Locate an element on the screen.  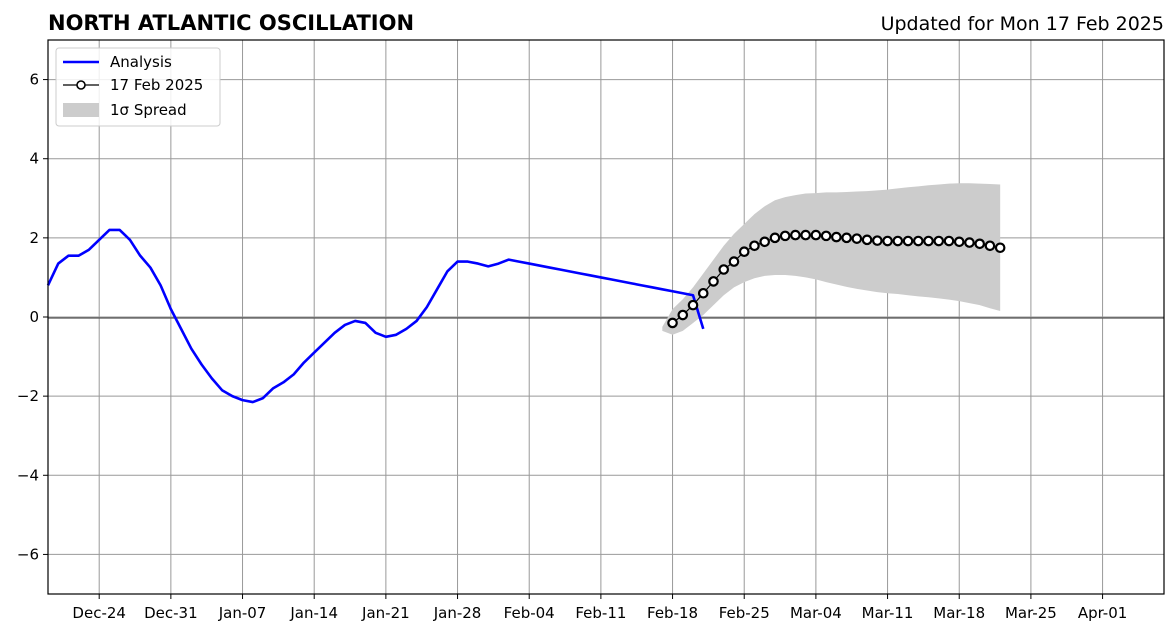
legend: Analysis 17 Feb 2025 1σ Spread is located at coordinates (138, 87).